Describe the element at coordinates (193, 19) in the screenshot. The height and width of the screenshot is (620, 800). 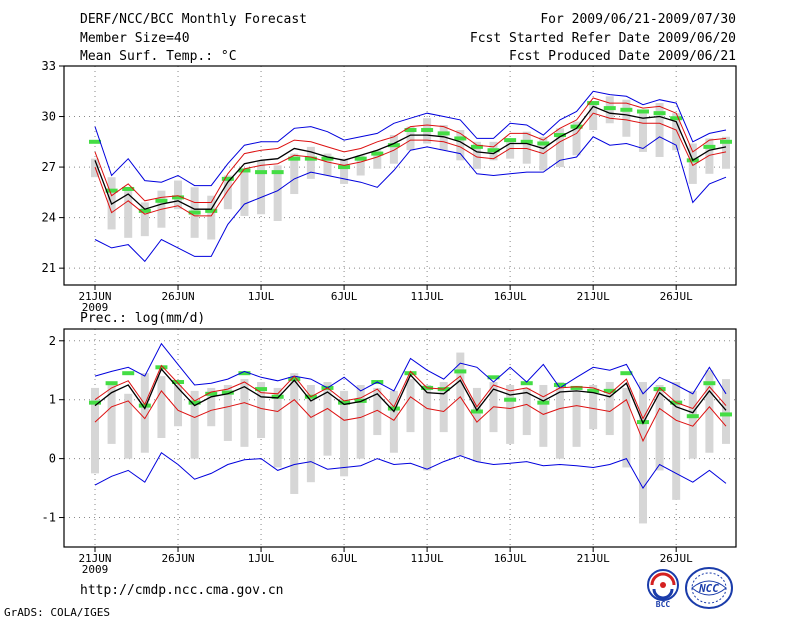
I see `chart-title: DERF/NCC/BCC Monthly Forecast` at that location.